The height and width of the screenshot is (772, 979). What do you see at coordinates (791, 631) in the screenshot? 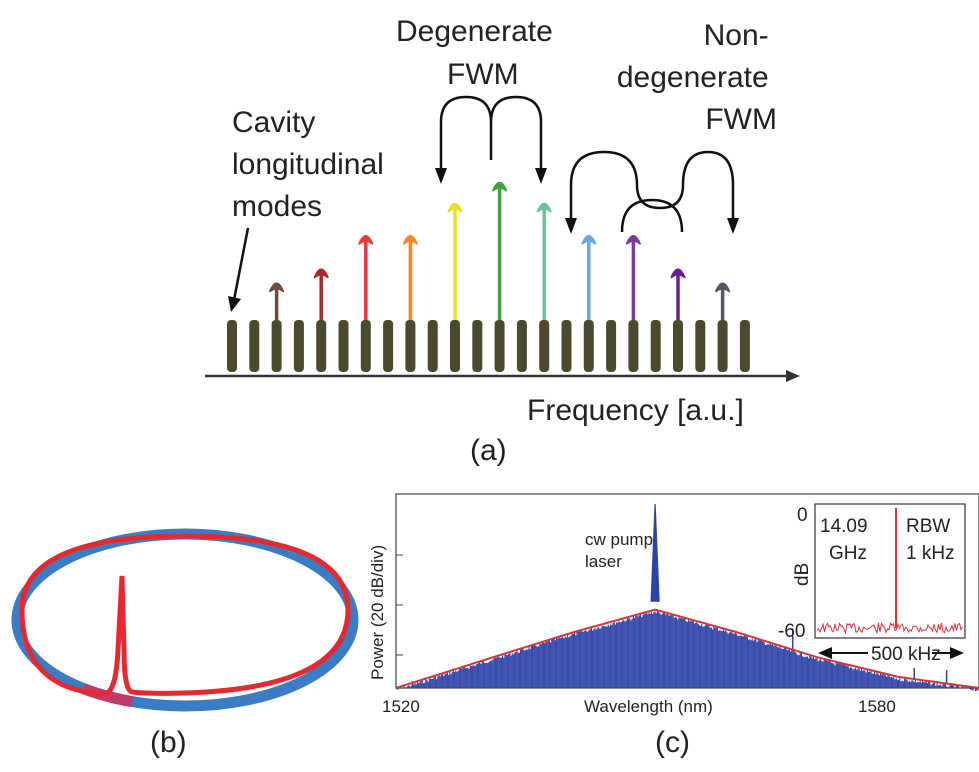
I see `inset-ytick-60: -60` at bounding box center [791, 631].